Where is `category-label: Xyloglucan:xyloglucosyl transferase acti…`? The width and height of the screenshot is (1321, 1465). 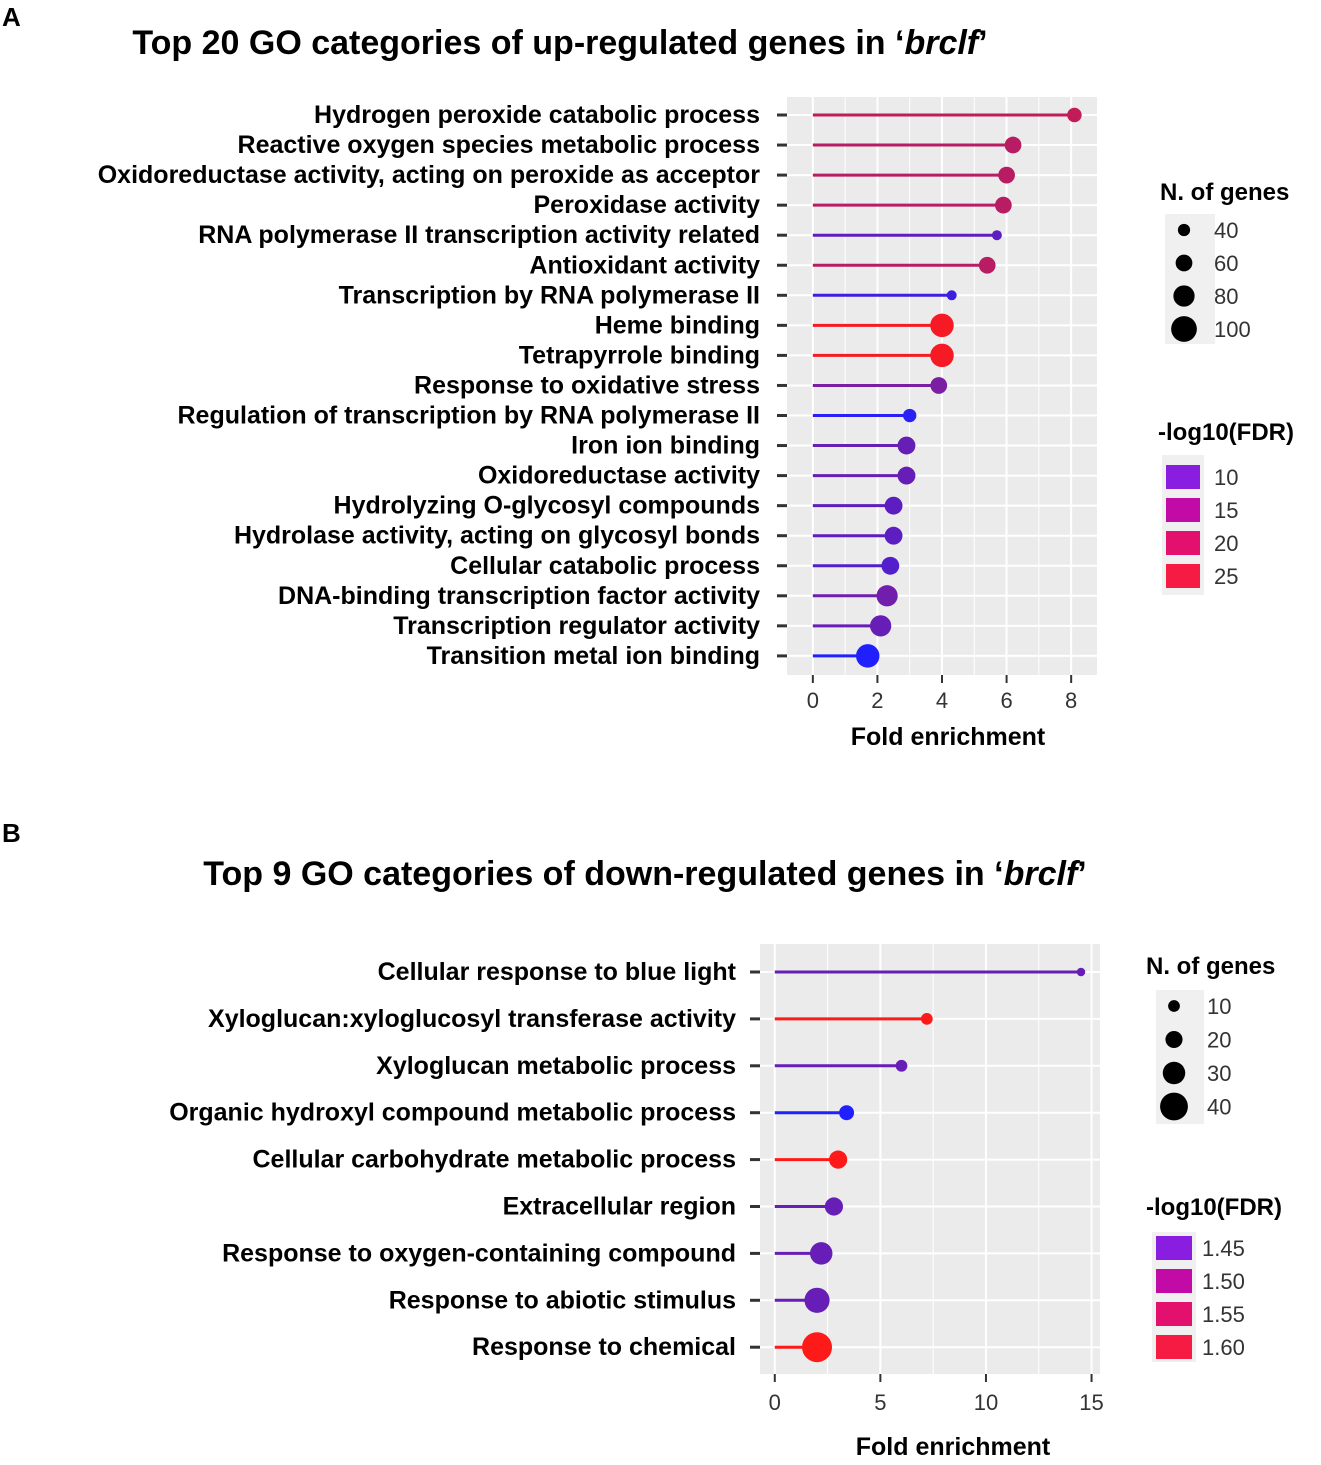 category-label: Xyloglucan:xyloglucosyl transferase acti… is located at coordinates (472, 1019).